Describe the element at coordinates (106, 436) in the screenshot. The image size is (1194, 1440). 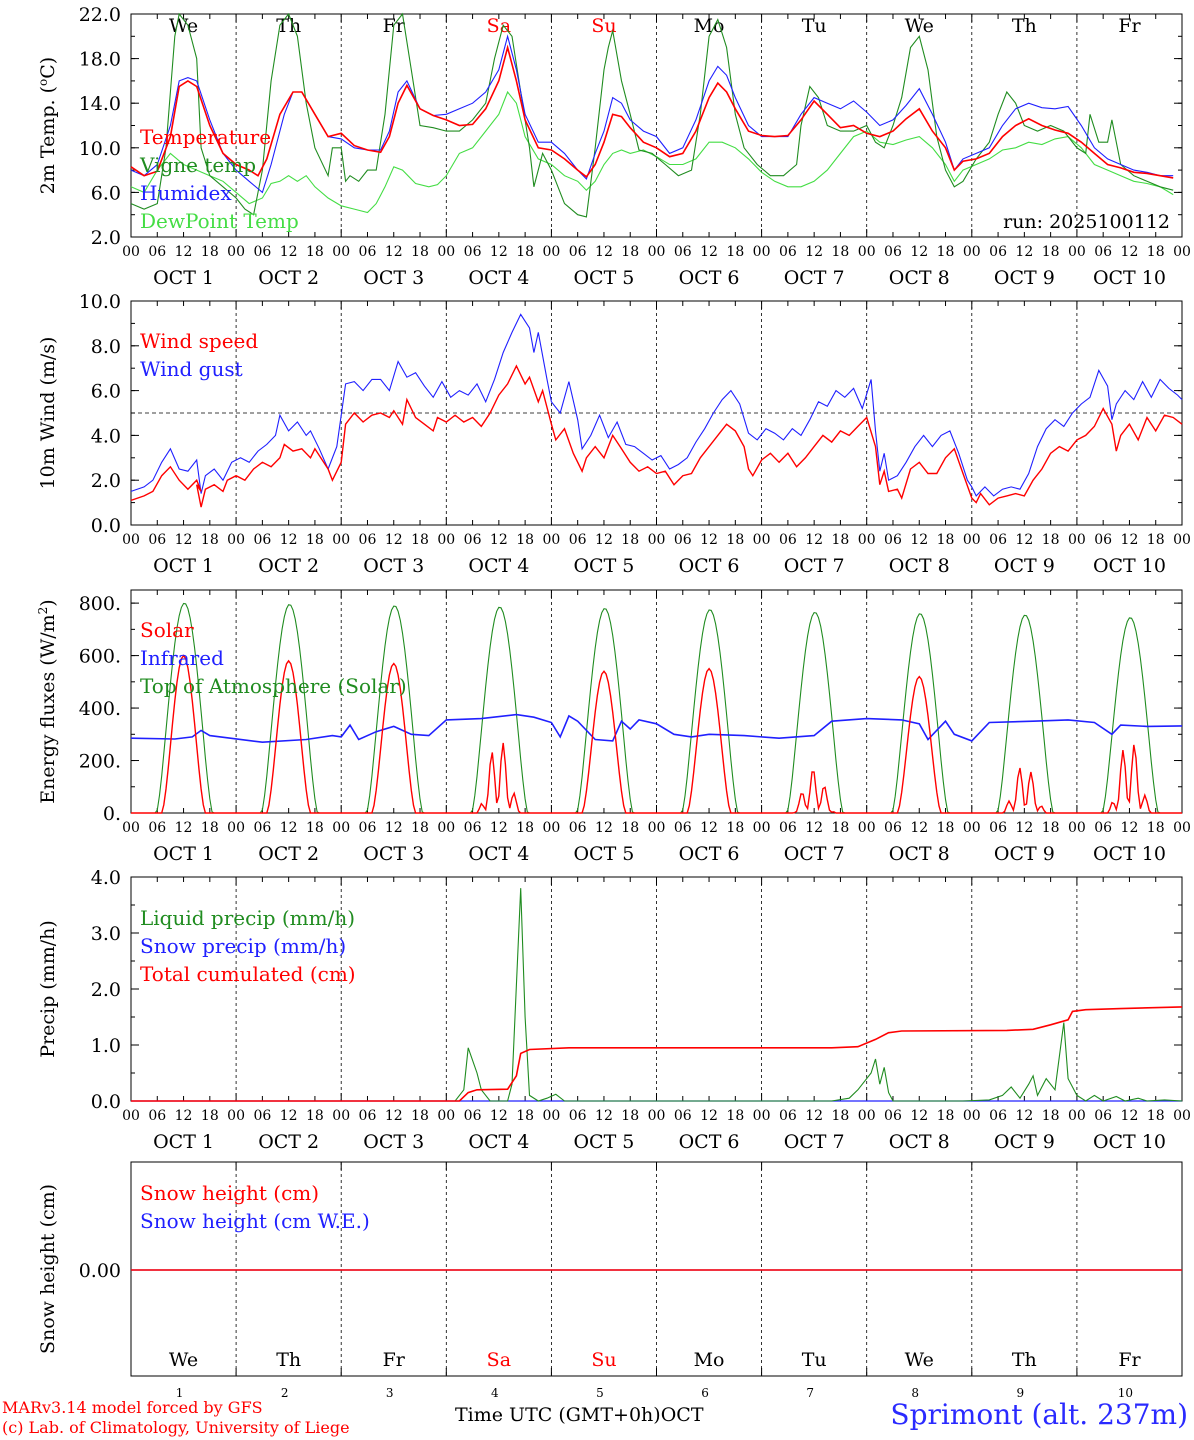
I see `y-tick-label: 4.0` at that location.